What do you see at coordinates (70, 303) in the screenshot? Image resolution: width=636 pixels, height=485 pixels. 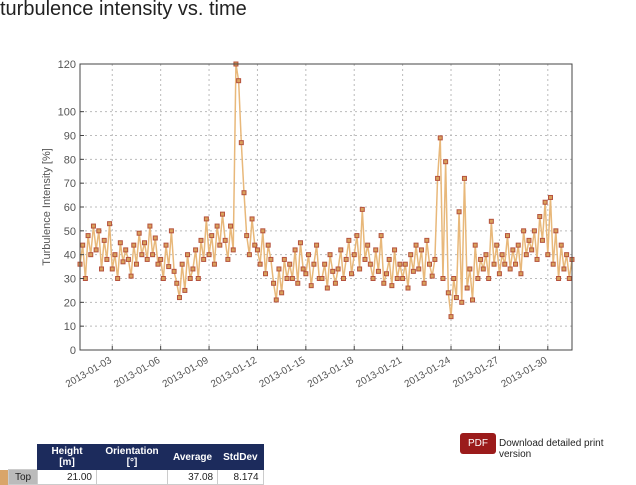 I see `y-tick-label: 20` at bounding box center [70, 303].